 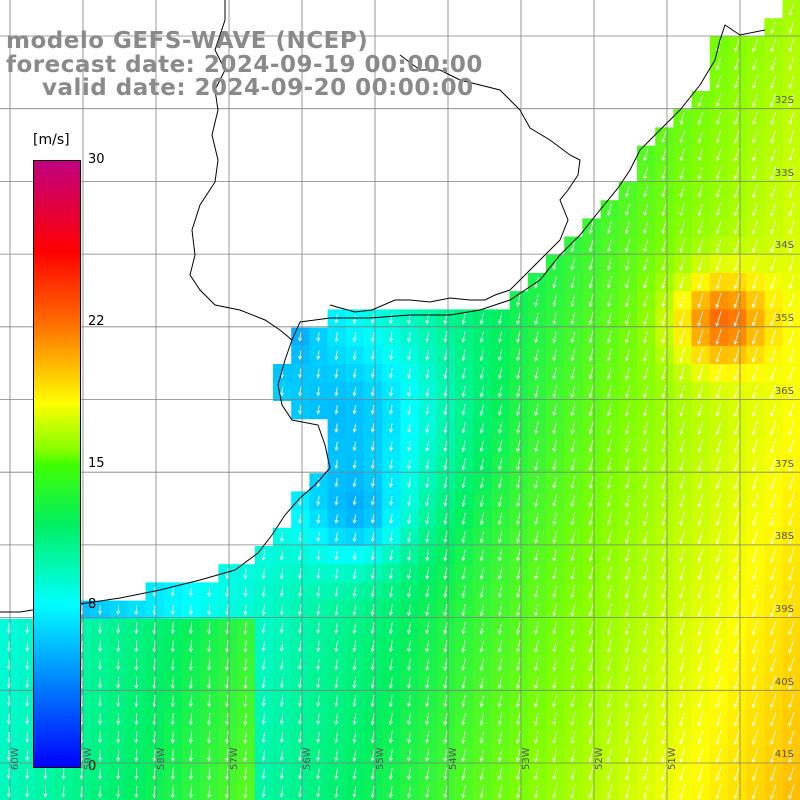 I want to click on lat-label: 32S, so click(x=784, y=100).